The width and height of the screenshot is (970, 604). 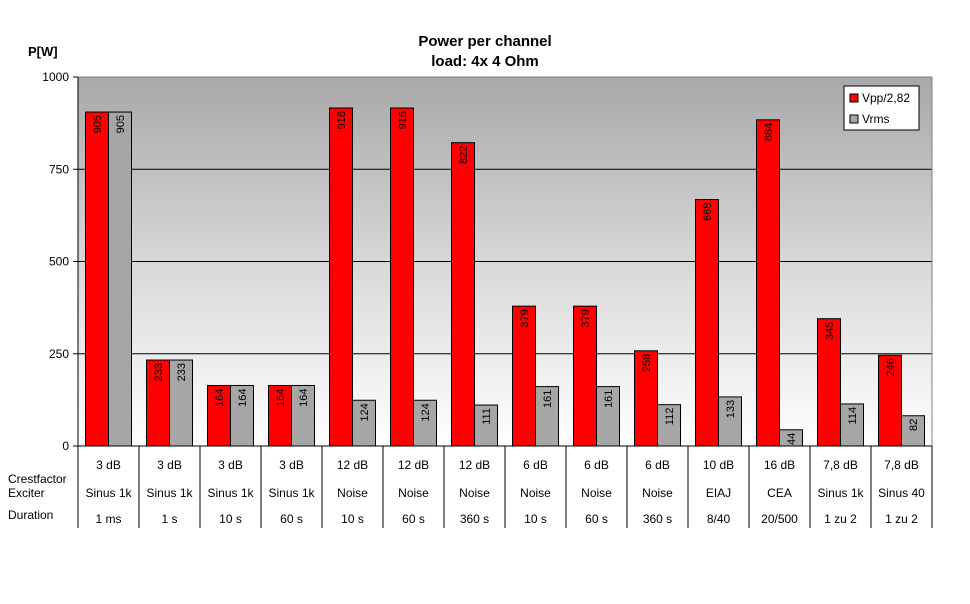 I want to click on bar-value-label: 668, so click(x=708, y=212).